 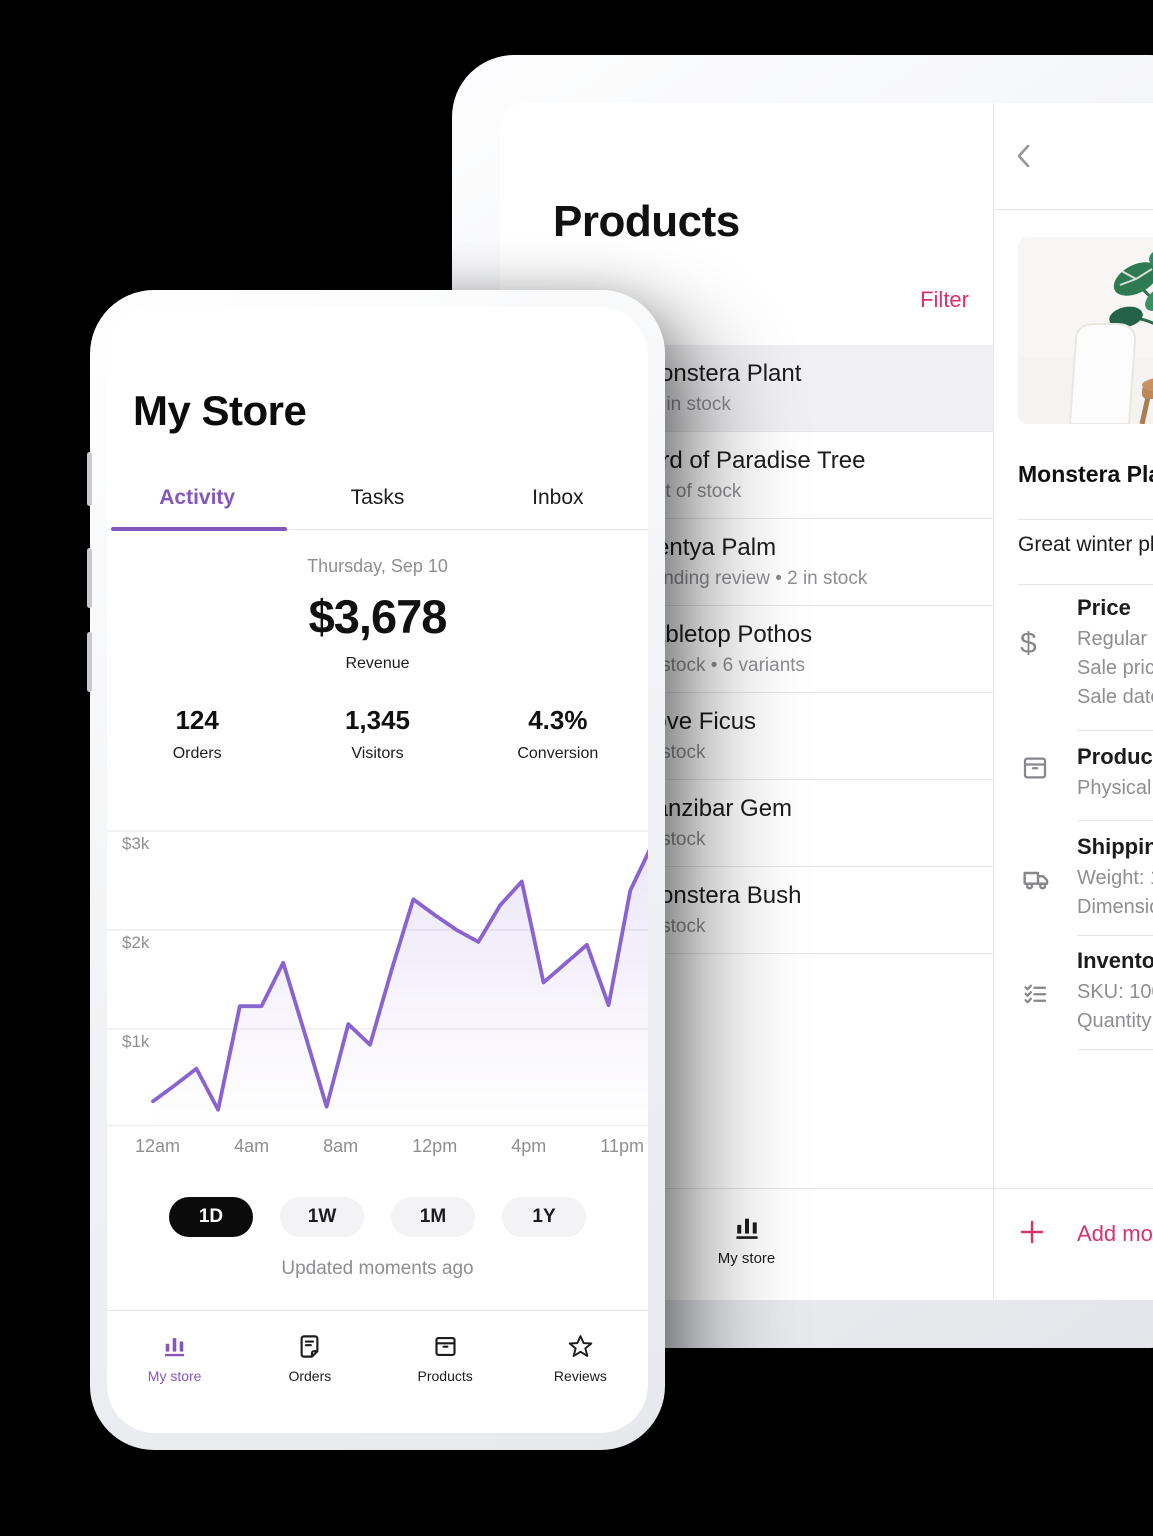 I want to click on x-tick-label: 4pm, so click(x=529, y=1146).